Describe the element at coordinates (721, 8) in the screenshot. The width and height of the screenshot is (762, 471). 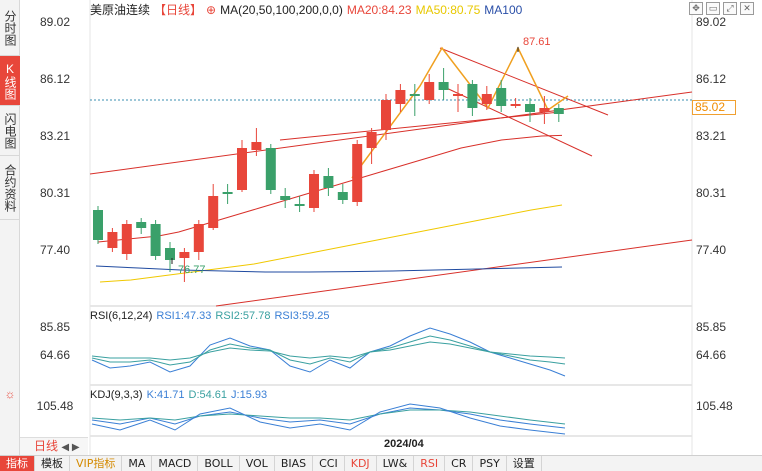
I see `window-controls: ✥ ▭ ⤢ ✕` at that location.